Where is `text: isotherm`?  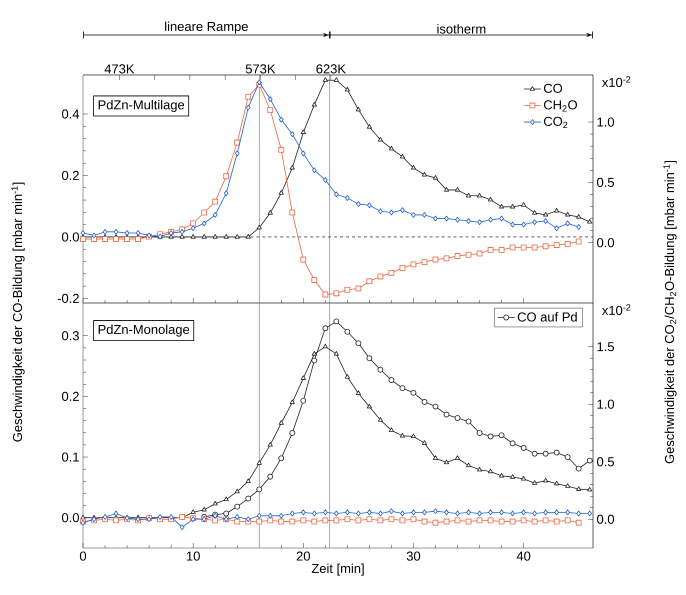
text: isotherm is located at coordinates (461, 29).